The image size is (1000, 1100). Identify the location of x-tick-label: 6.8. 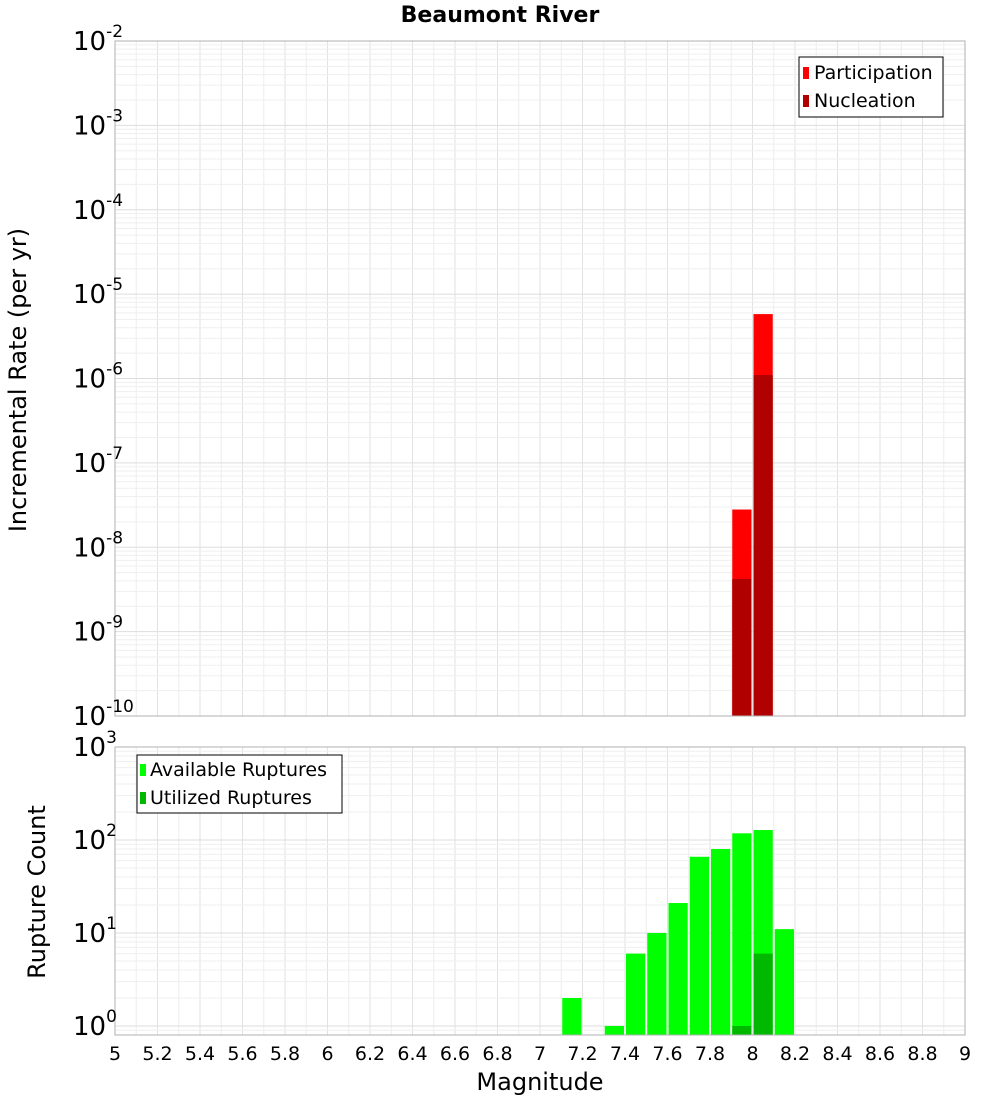
(497, 1054).